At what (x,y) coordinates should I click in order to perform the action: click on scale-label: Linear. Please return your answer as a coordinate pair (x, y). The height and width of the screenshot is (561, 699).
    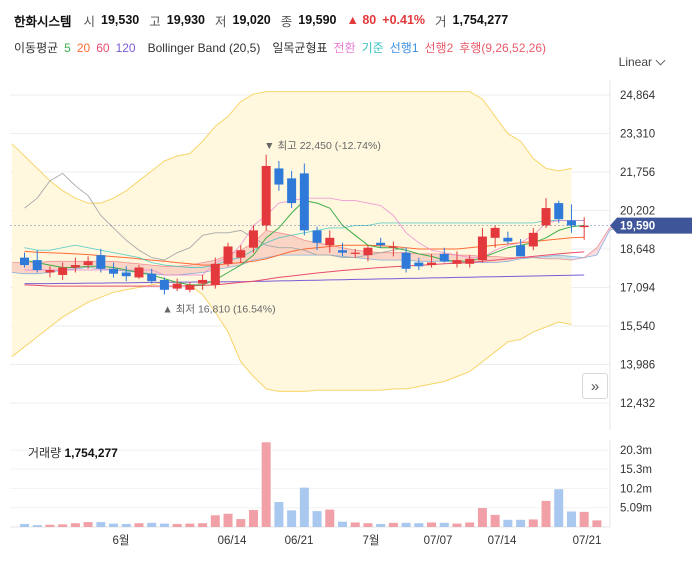
    Looking at the image, I should click on (635, 62).